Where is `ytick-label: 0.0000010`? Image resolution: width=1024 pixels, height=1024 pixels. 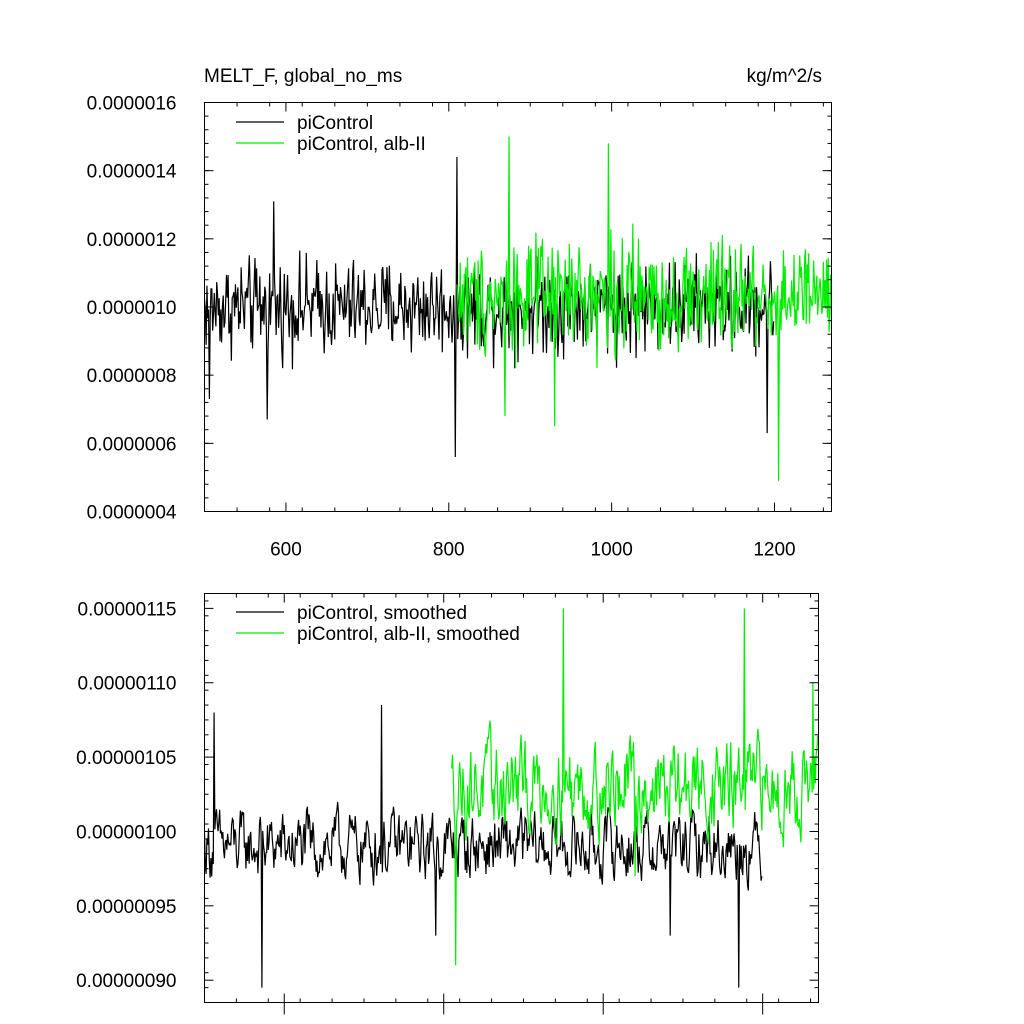 ytick-label: 0.0000010 is located at coordinates (132, 308).